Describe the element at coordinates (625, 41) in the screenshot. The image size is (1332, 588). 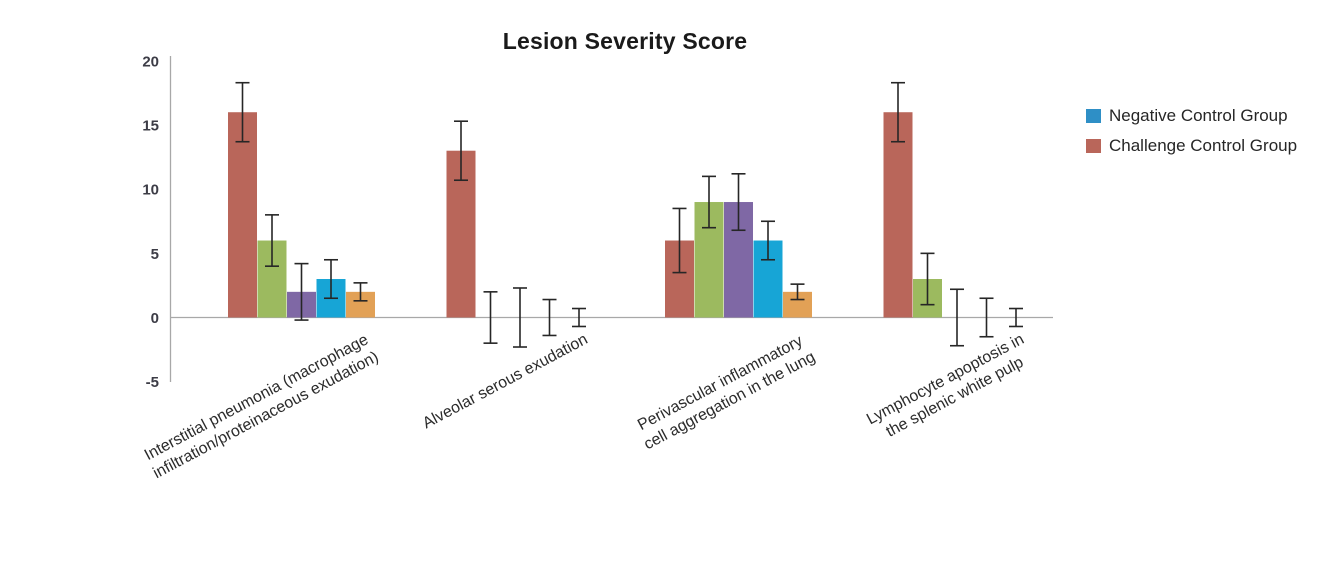
I see `chart-title: Lesion Severity Score` at that location.